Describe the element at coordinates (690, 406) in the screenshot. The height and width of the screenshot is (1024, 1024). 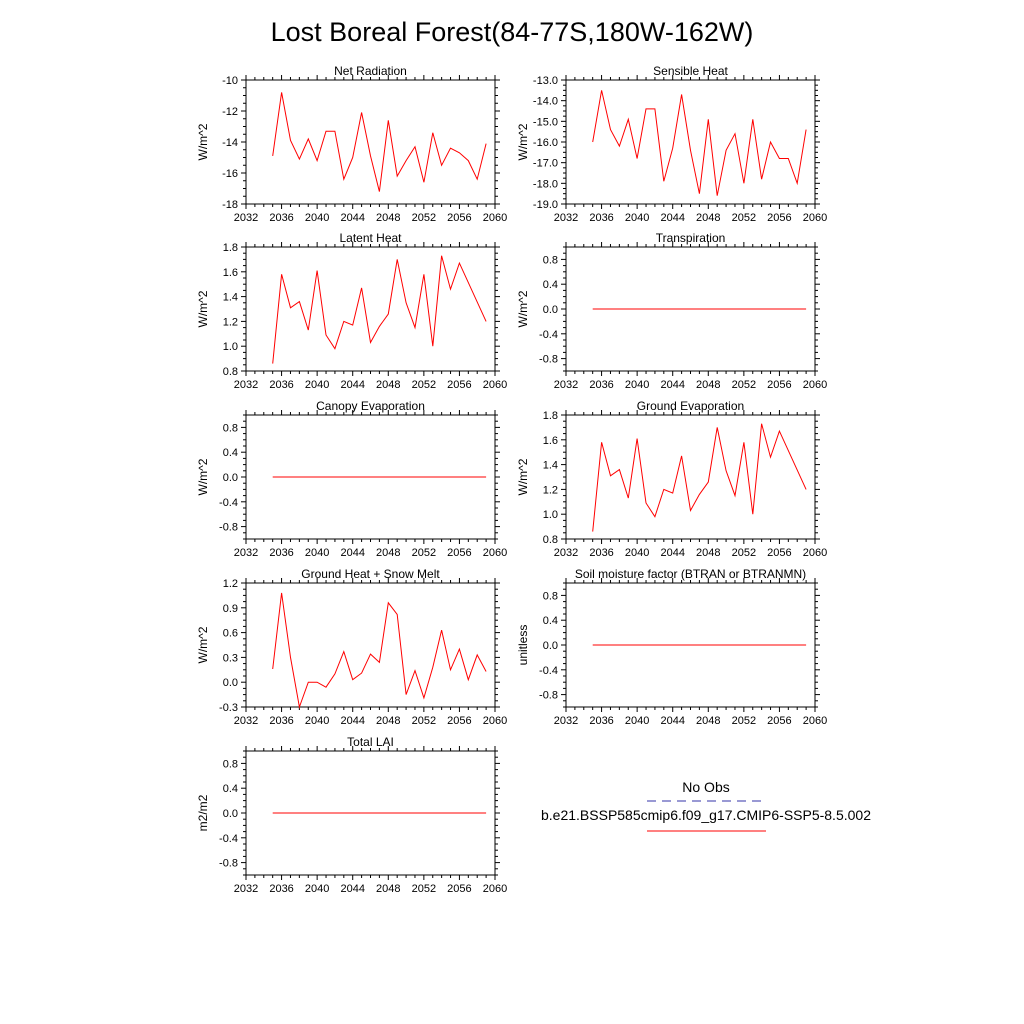
I see `chart-title: Ground Evaporation` at that location.